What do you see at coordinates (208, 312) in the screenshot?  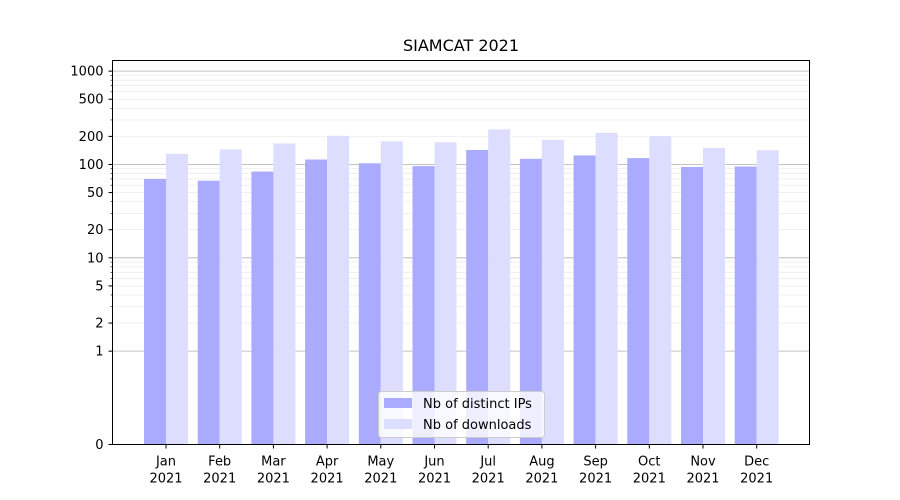 I see `bar-distinct-ips-feb` at bounding box center [208, 312].